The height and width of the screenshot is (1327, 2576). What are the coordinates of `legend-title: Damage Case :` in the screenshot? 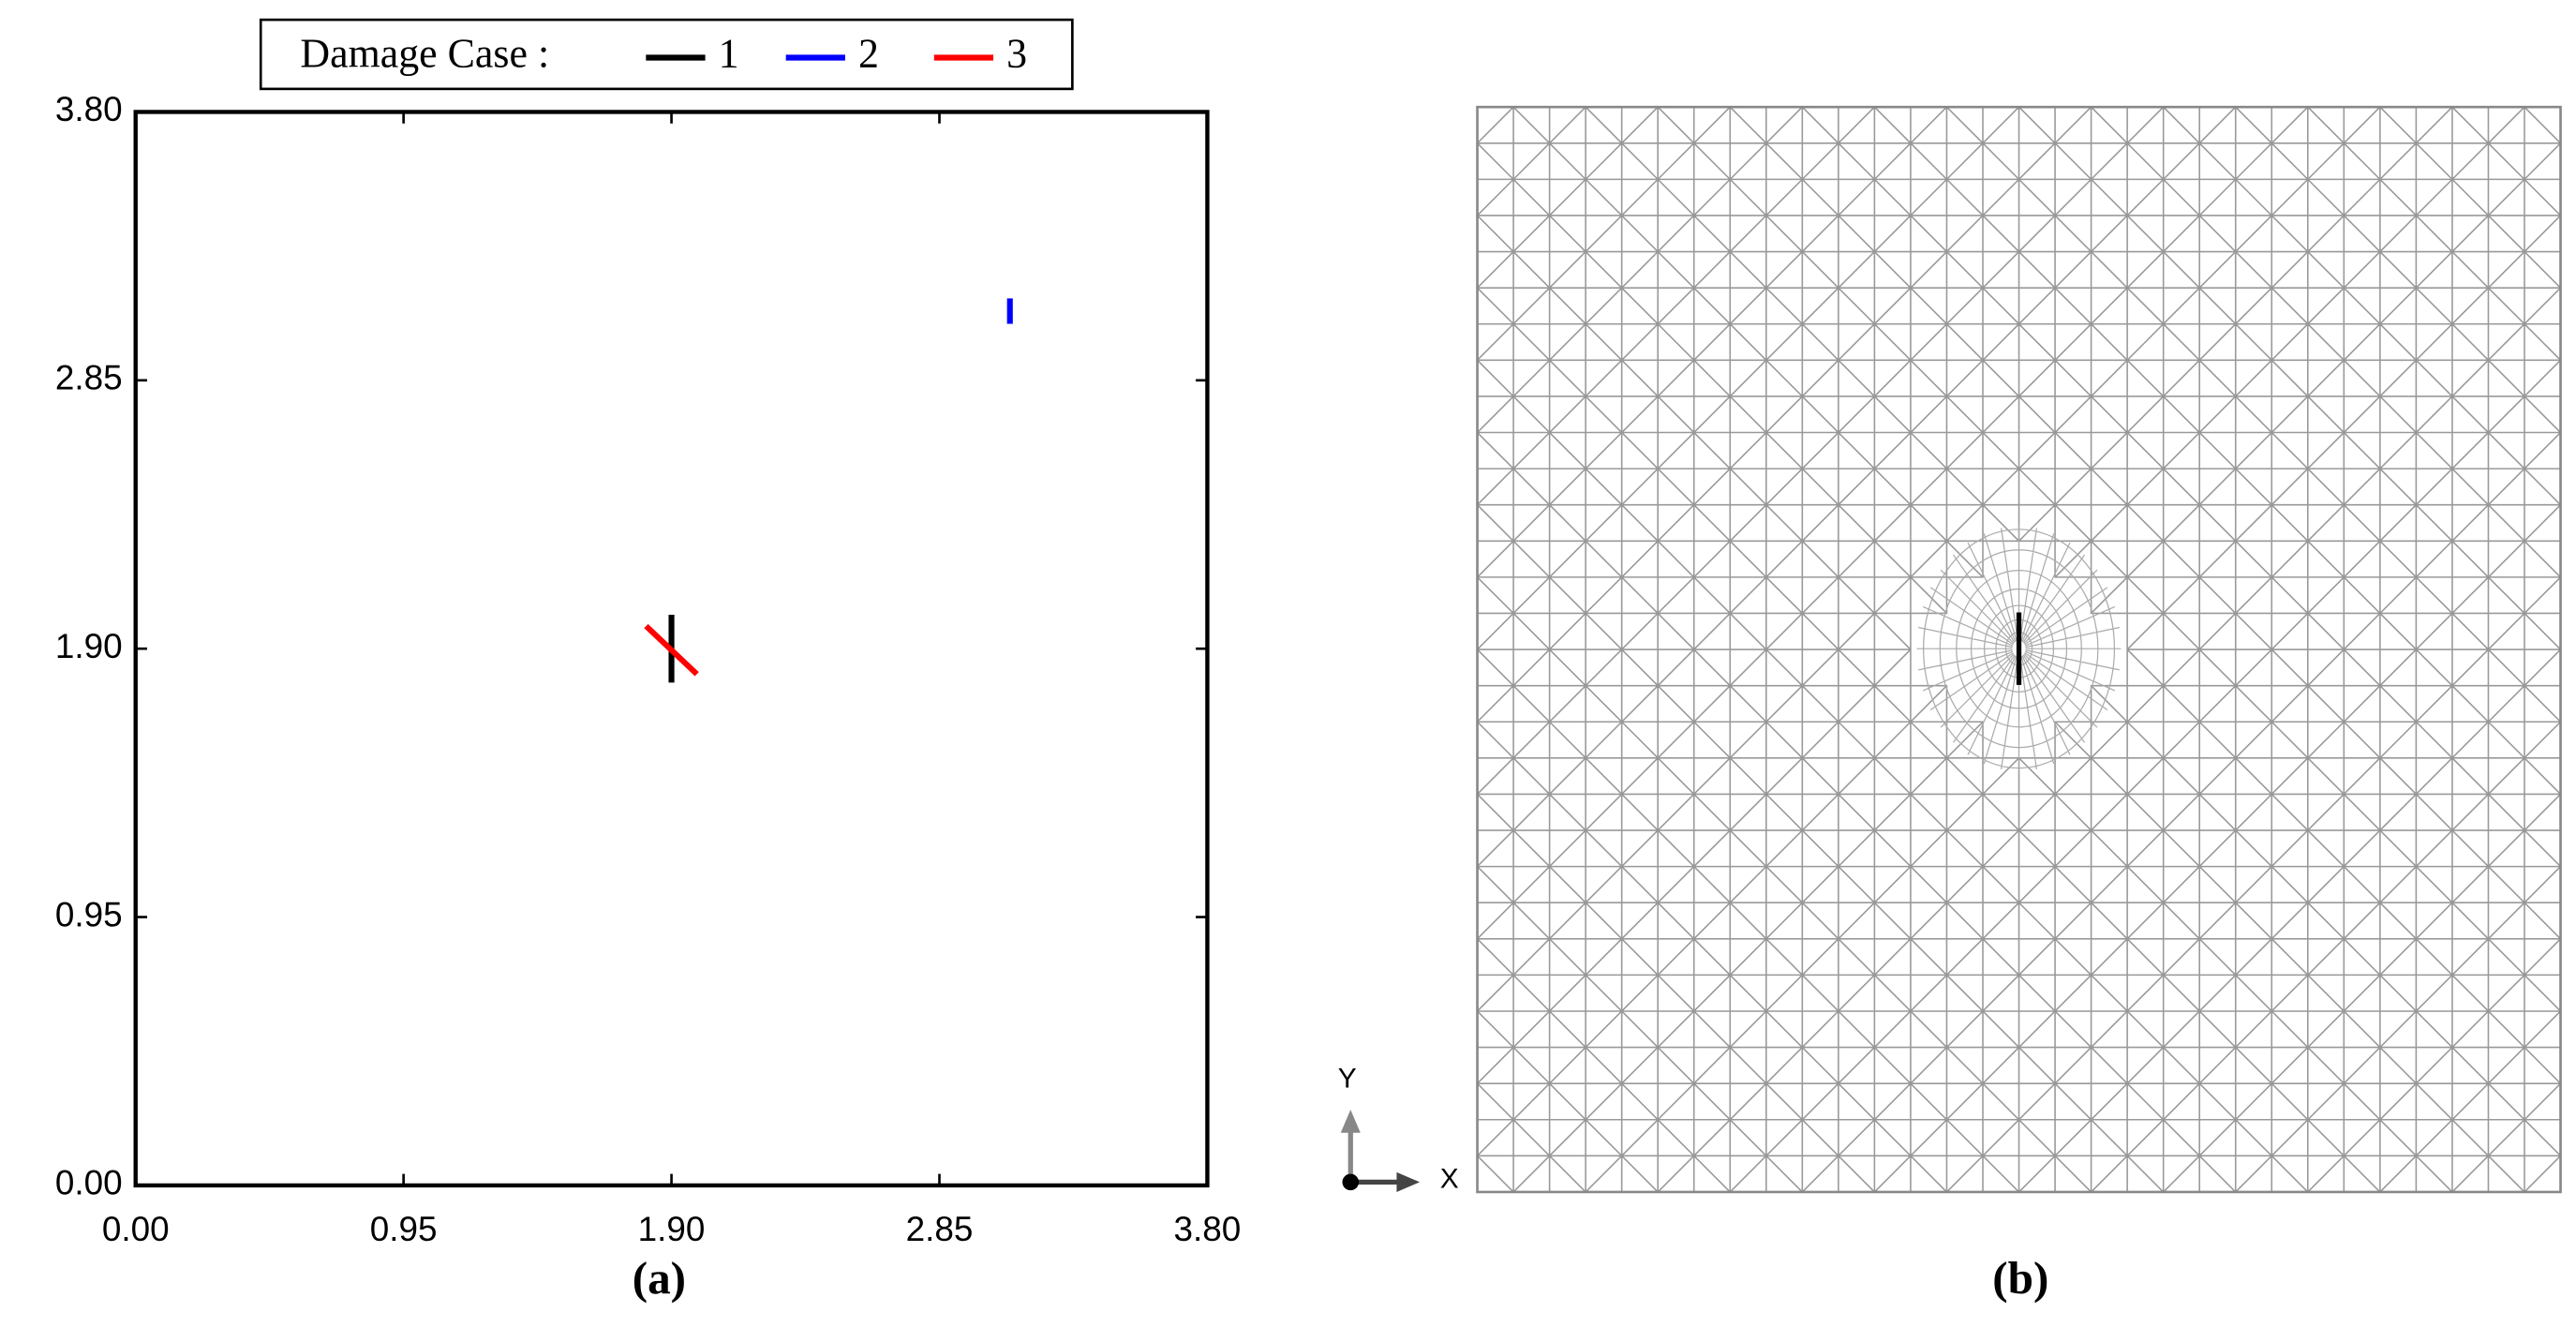 It's located at (424, 54).